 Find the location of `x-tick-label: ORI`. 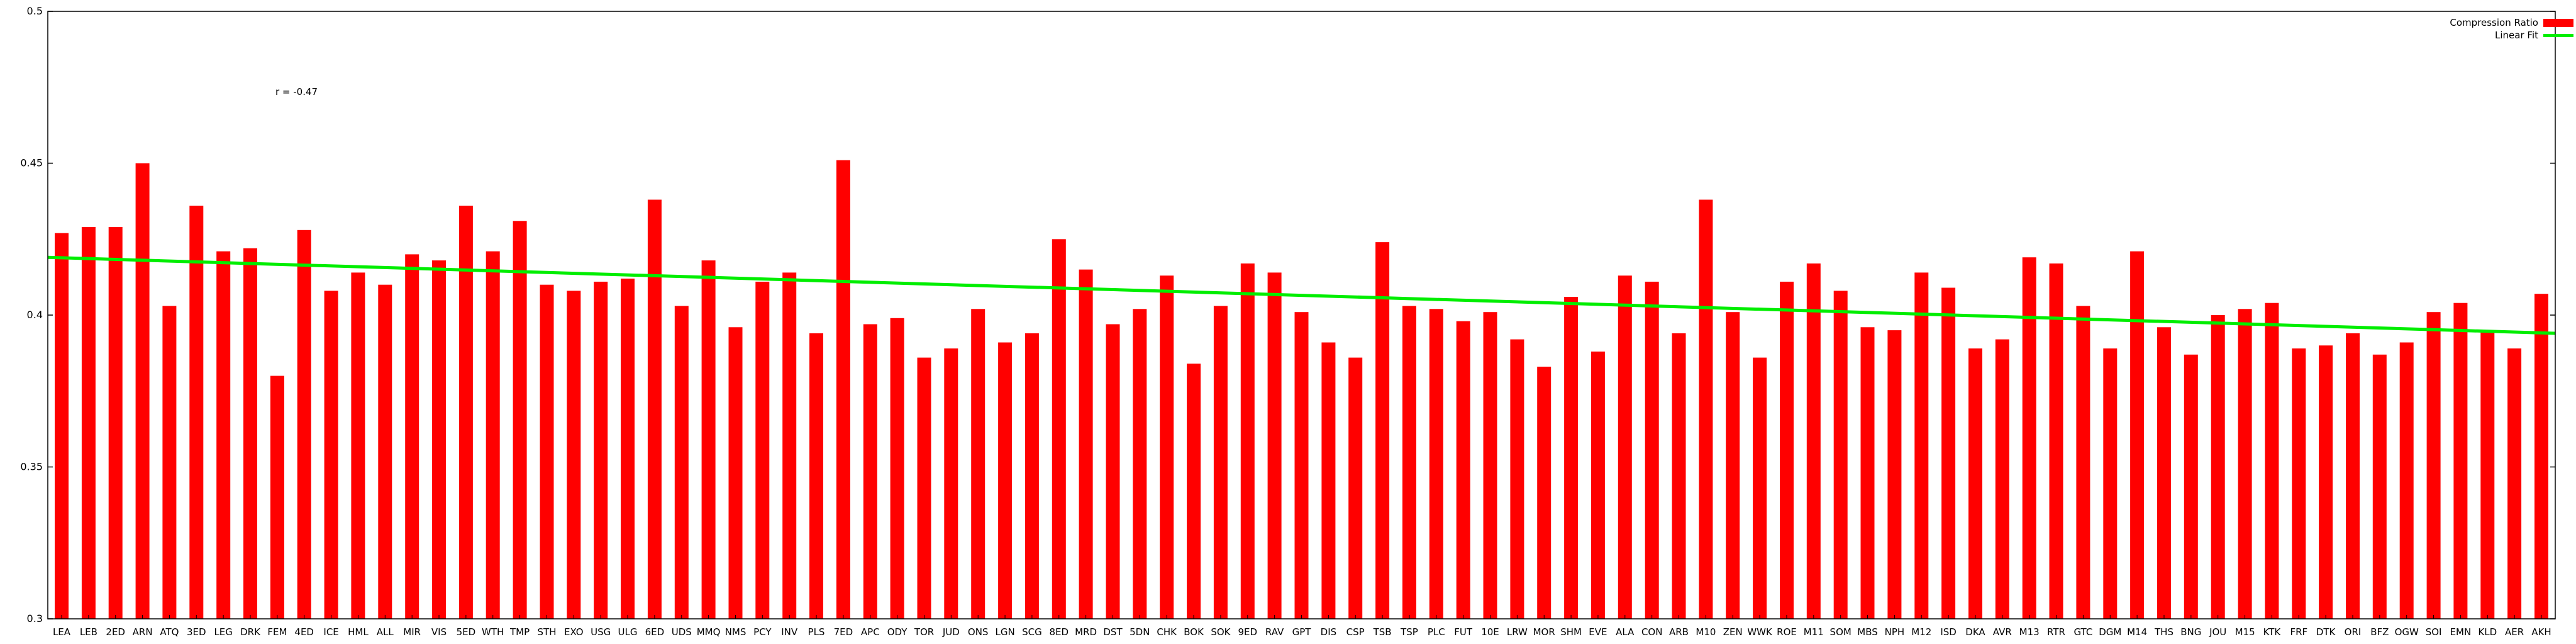

x-tick-label: ORI is located at coordinates (2353, 632).